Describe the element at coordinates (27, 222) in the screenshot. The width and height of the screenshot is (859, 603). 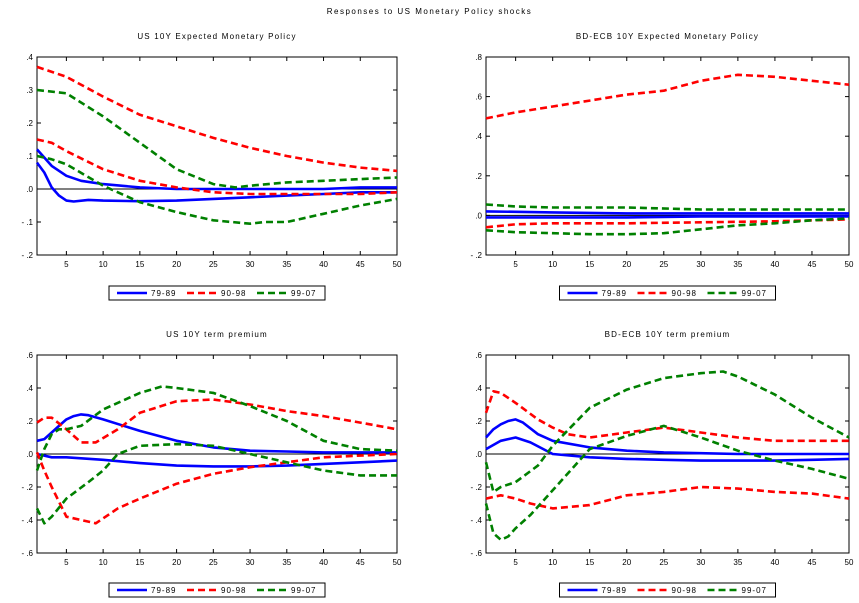
I see `y-tick-label: - .1` at that location.